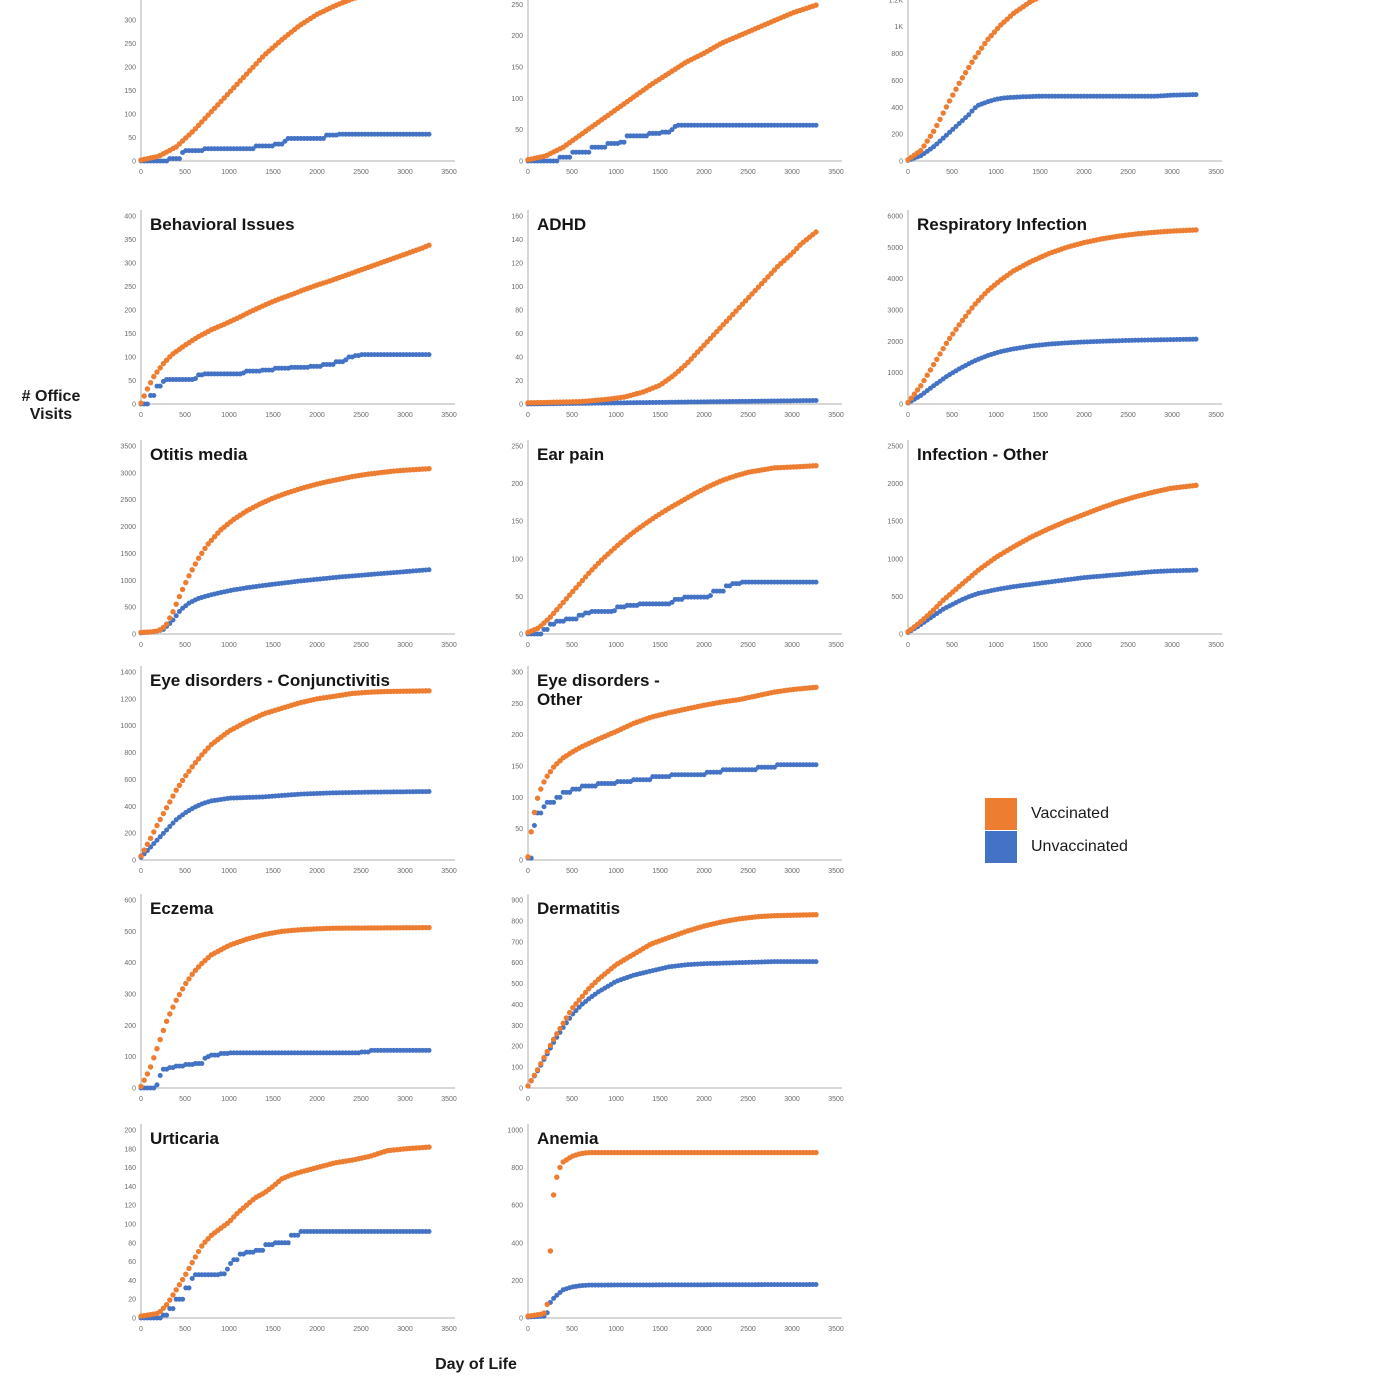 This screenshot has width=1400, height=1400. Describe the element at coordinates (568, 1138) in the screenshot. I see `chart-title: Anemia` at that location.